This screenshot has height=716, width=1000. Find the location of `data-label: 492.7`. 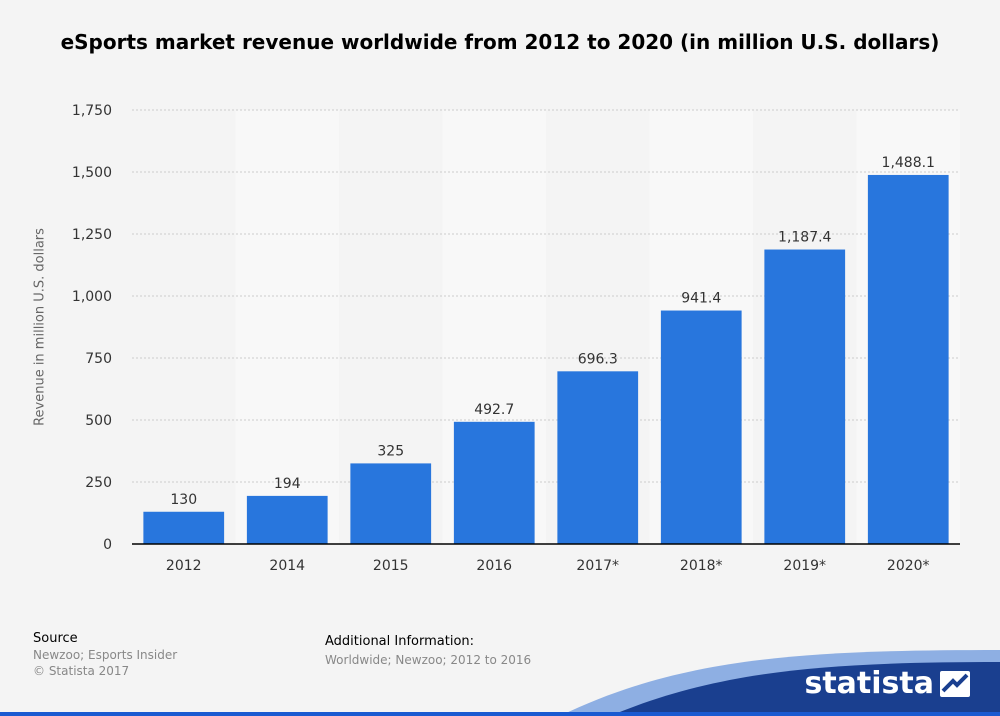

data-label: 492.7 is located at coordinates (494, 410).